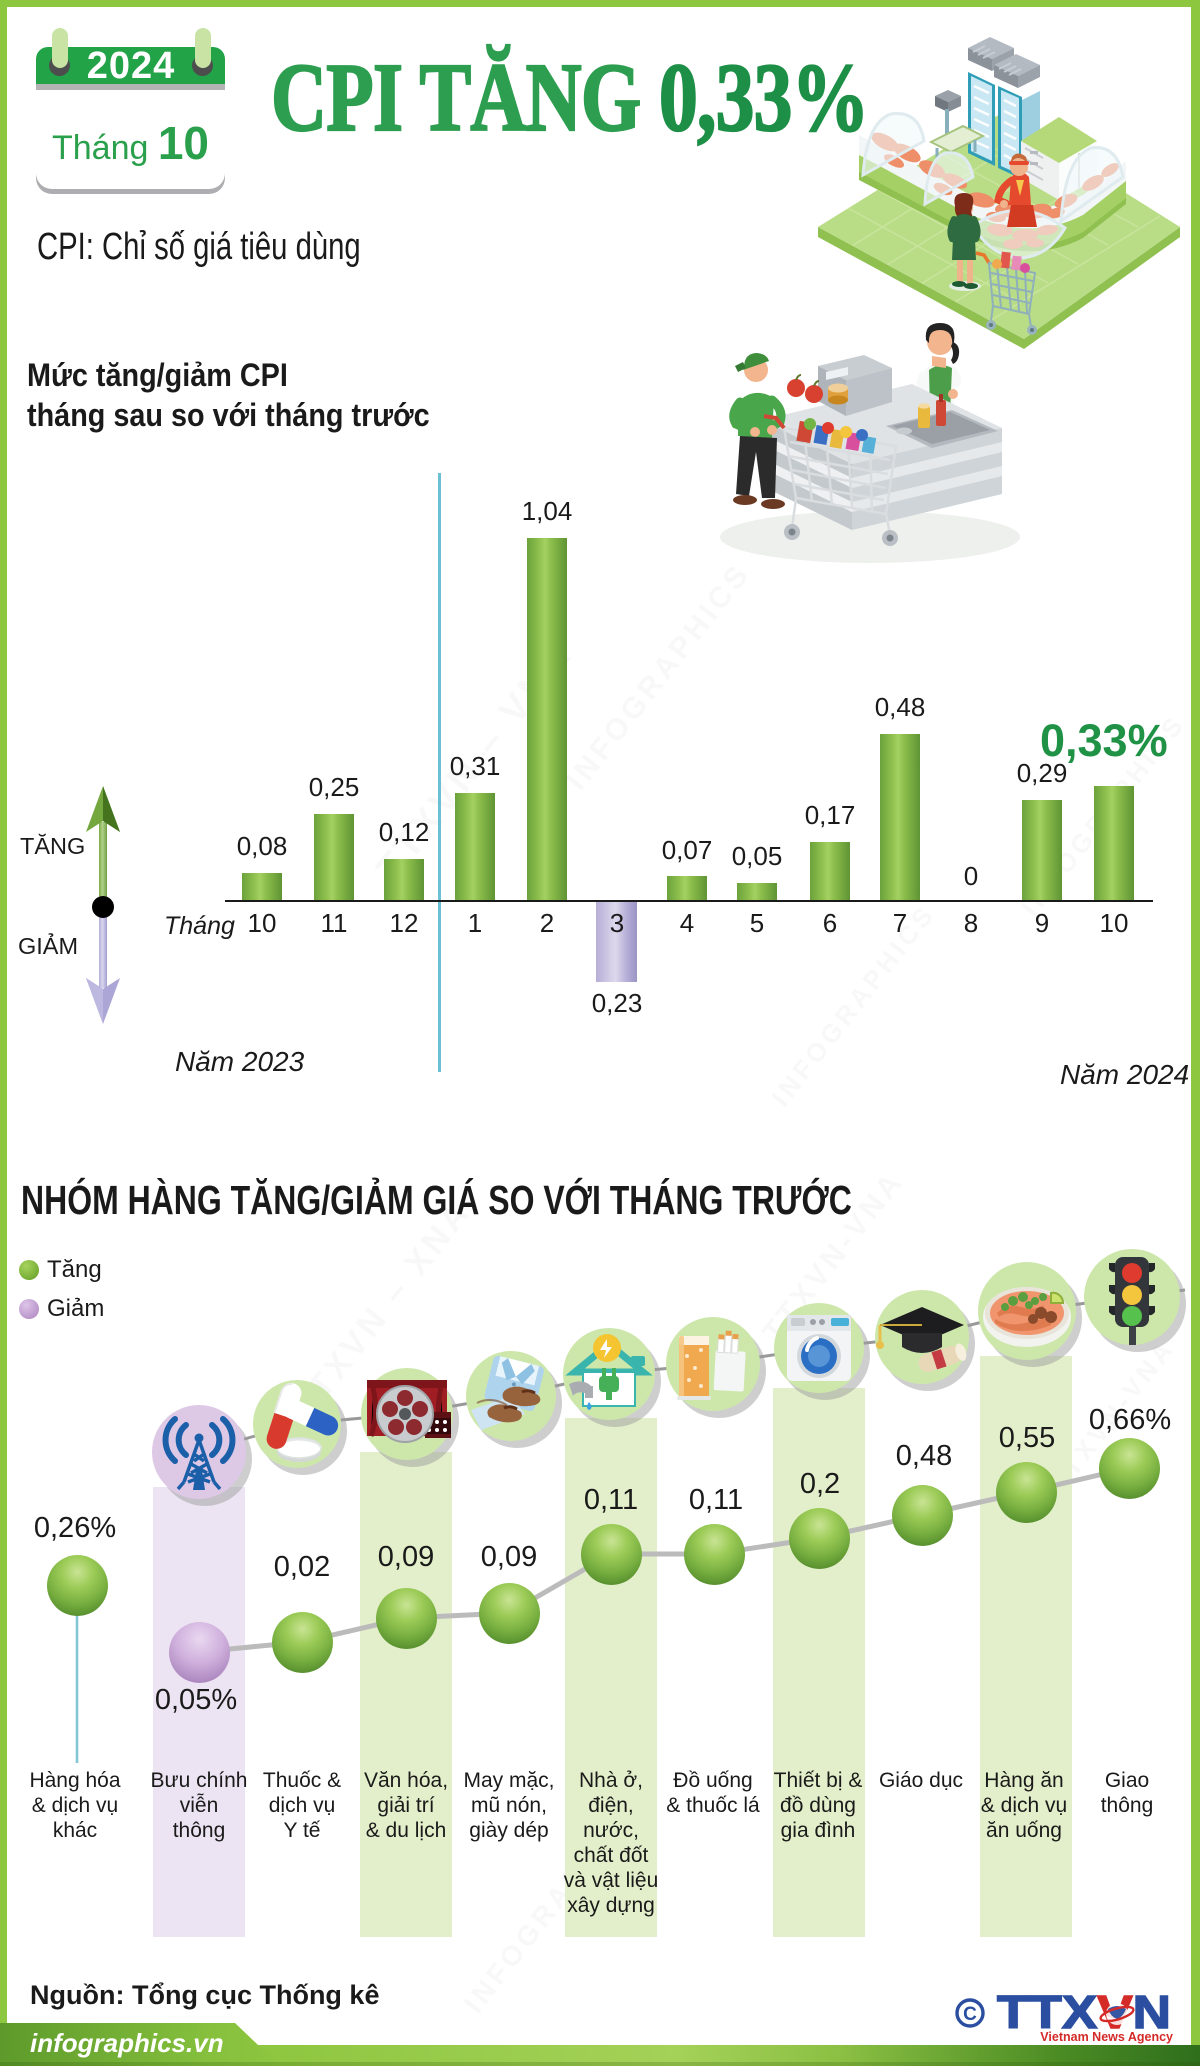 Image resolution: width=1200 pixels, height=2066 pixels. Describe the element at coordinates (1084, 2012) in the screenshot. I see `svg-text: TTXVN` at that location.